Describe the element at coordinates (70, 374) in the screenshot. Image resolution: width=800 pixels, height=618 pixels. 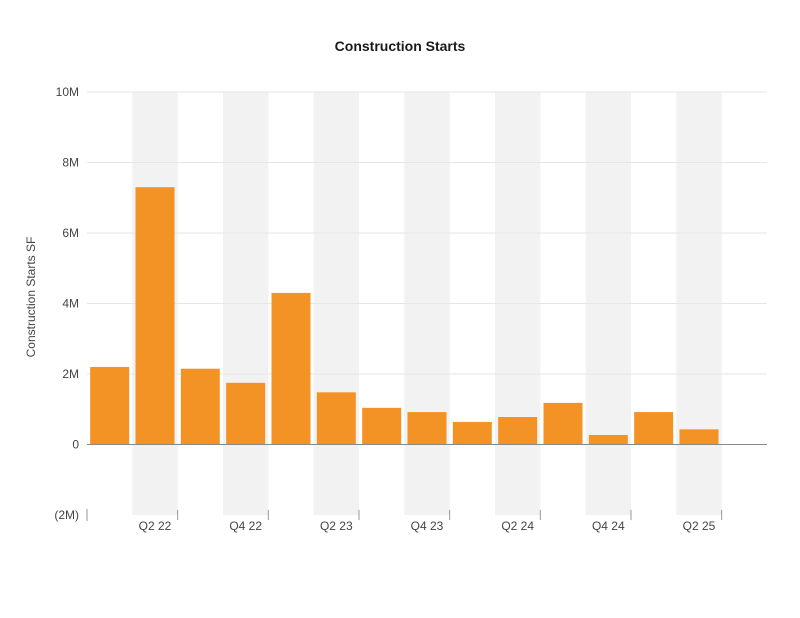
I see `y-tick-label: 2M` at that location.